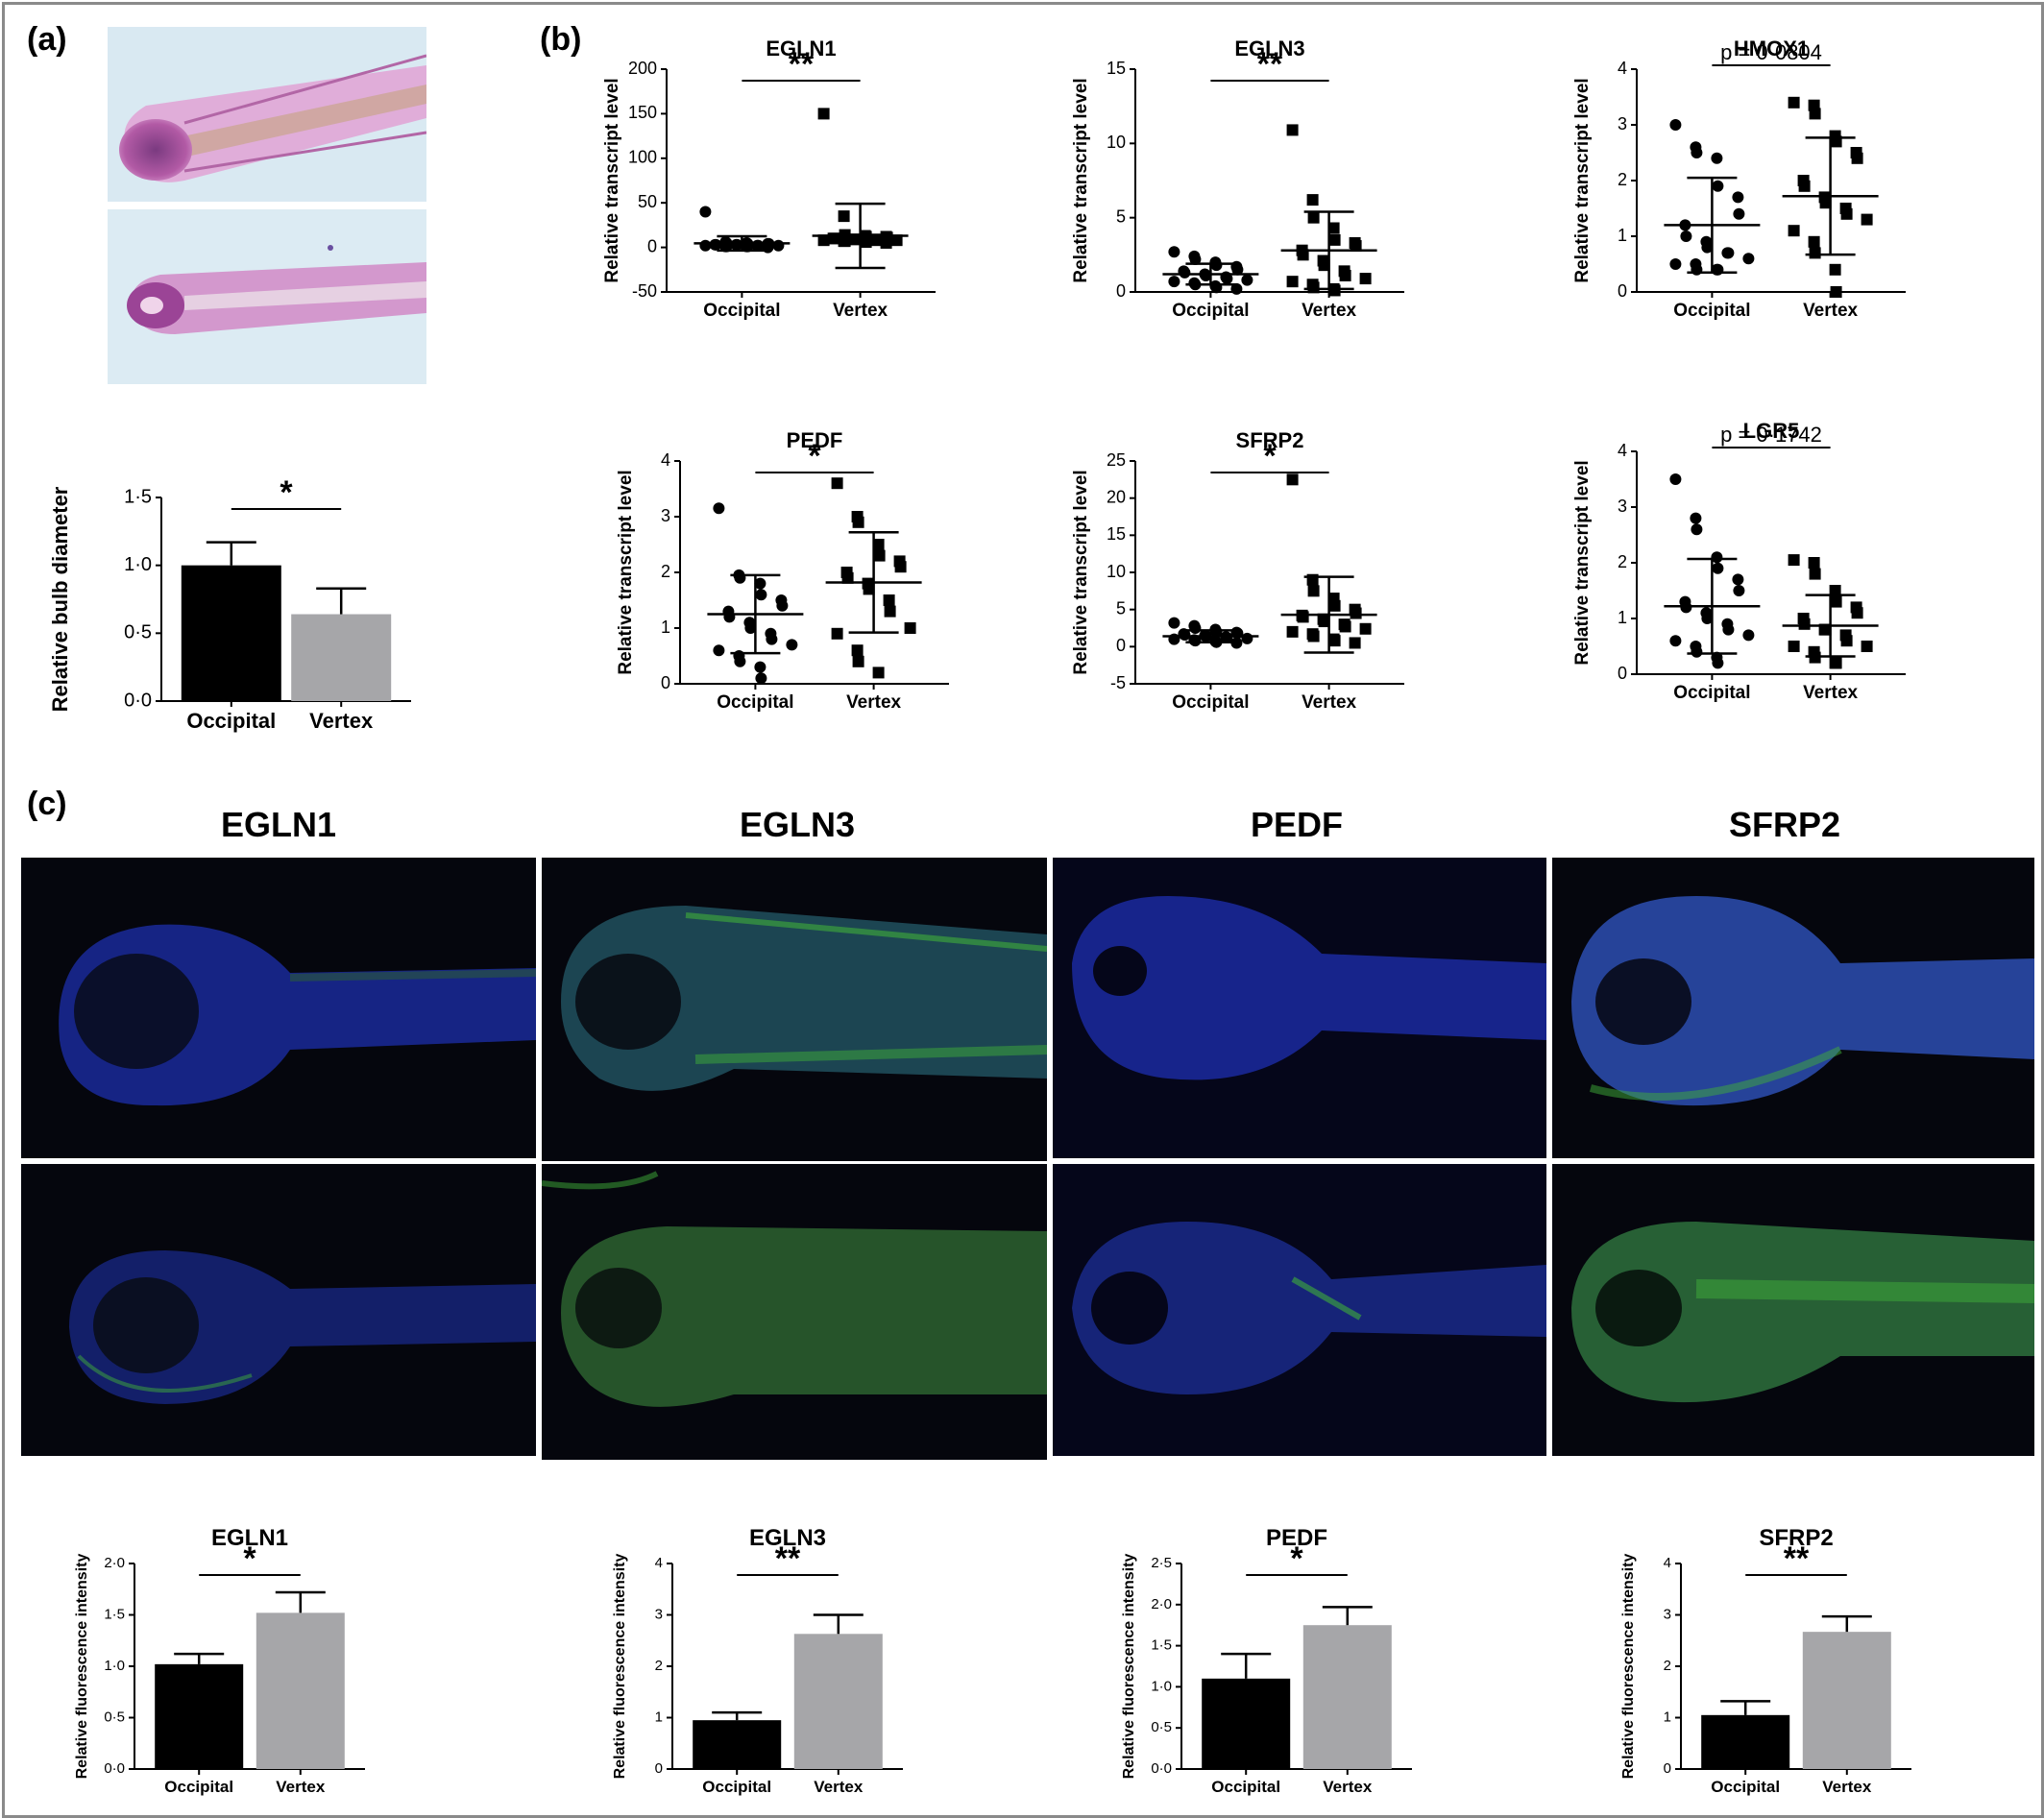  Describe the element at coordinates (1582, 563) in the screenshot. I see `y-axis-label: Relative transcript level` at that location.